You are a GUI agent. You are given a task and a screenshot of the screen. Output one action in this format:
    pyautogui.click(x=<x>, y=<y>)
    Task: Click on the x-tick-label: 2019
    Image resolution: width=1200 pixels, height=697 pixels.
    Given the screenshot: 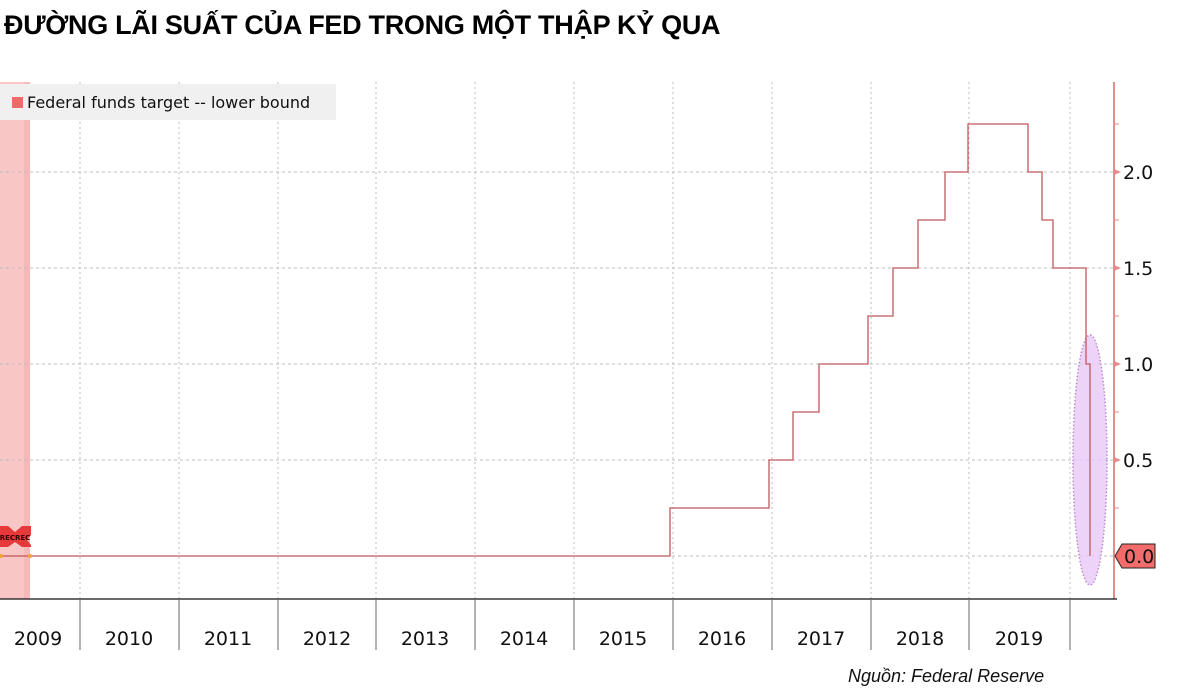 What is the action you would take?
    pyautogui.click(x=1019, y=639)
    